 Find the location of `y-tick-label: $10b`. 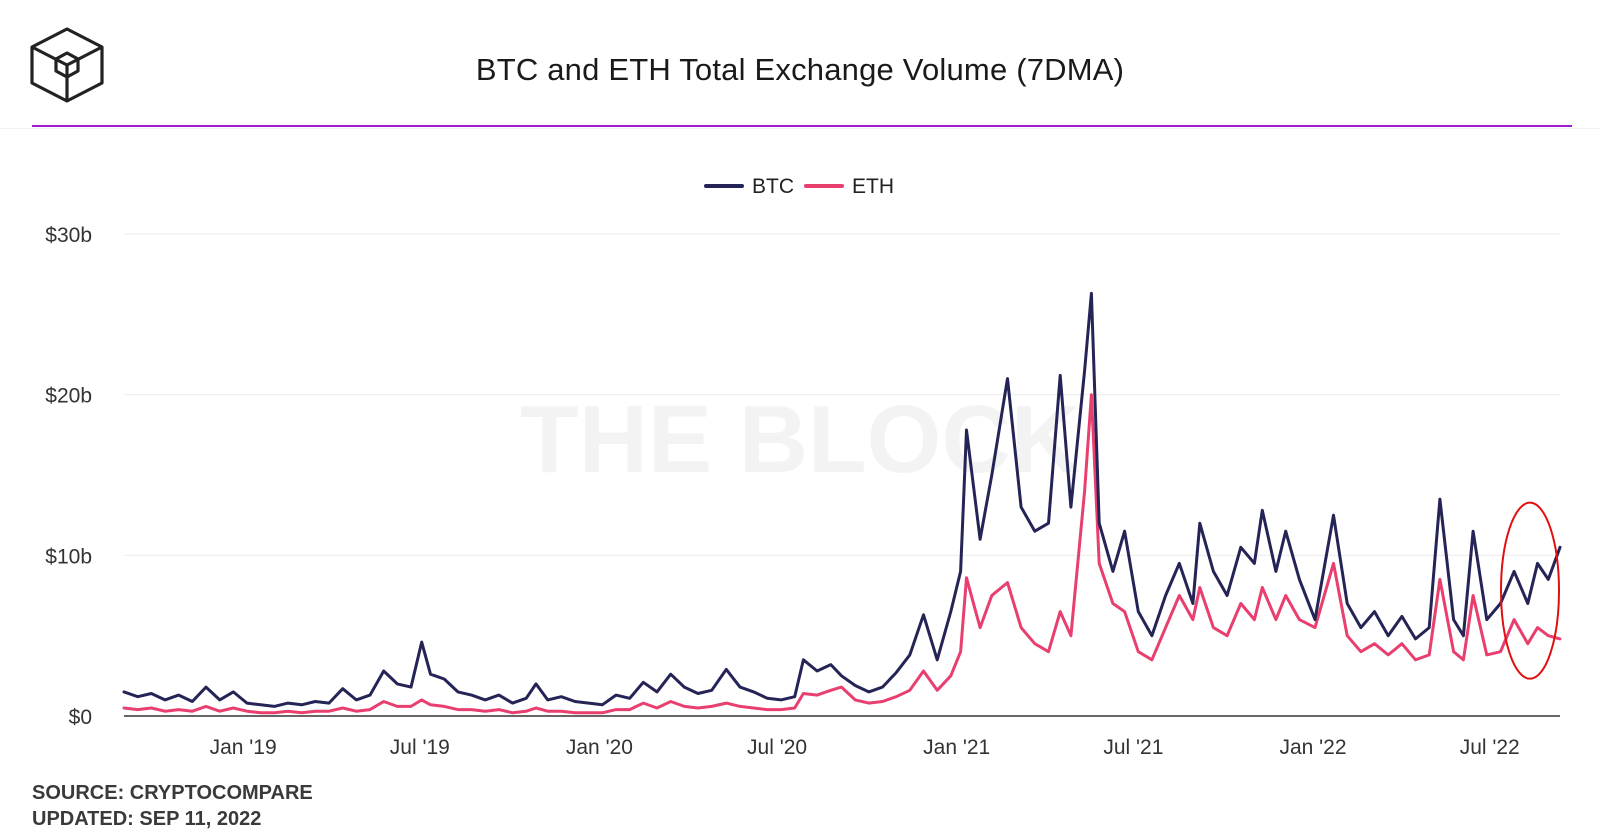

y-tick-label: $10b is located at coordinates (68, 556).